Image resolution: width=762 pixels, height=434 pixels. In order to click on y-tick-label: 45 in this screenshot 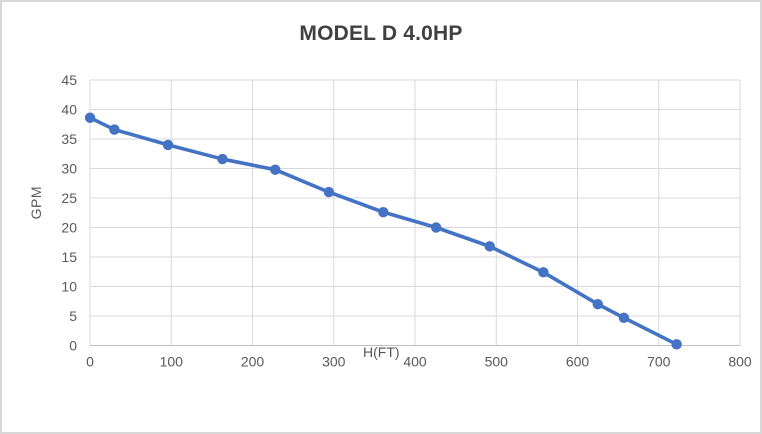, I will do `click(69, 80)`.